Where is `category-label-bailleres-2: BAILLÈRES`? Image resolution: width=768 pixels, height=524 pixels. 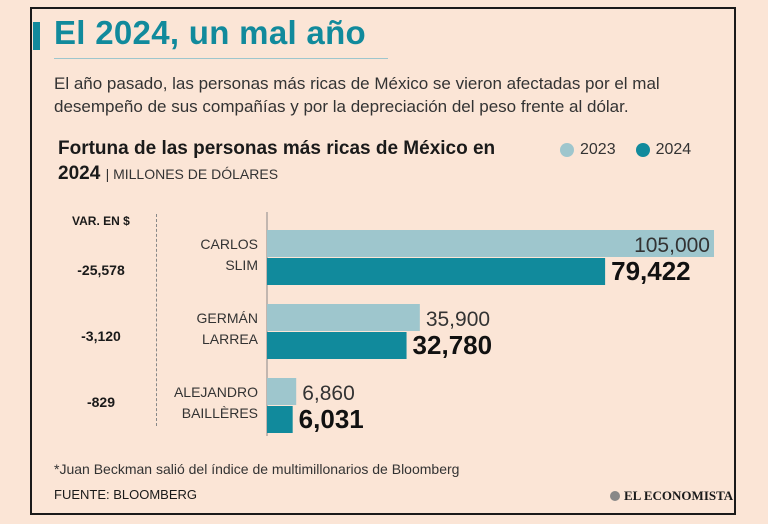 category-label-bailleres-2: BAILLÈRES is located at coordinates (220, 413).